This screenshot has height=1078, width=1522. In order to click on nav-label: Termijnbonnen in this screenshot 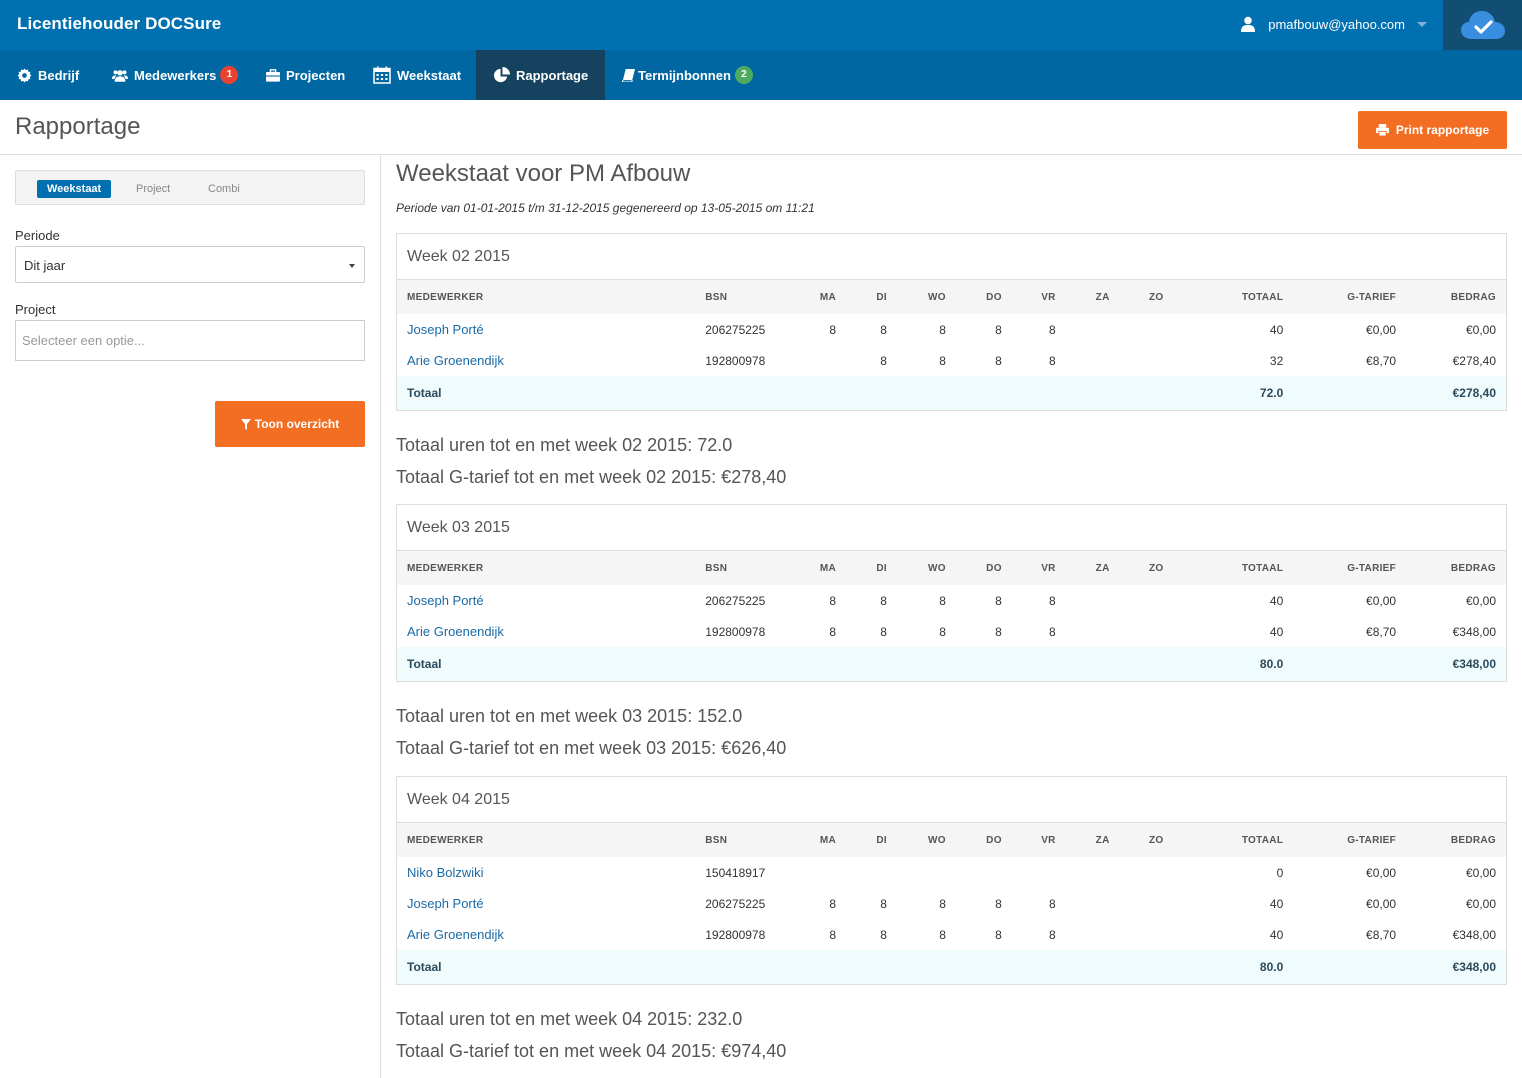, I will do `click(684, 75)`.